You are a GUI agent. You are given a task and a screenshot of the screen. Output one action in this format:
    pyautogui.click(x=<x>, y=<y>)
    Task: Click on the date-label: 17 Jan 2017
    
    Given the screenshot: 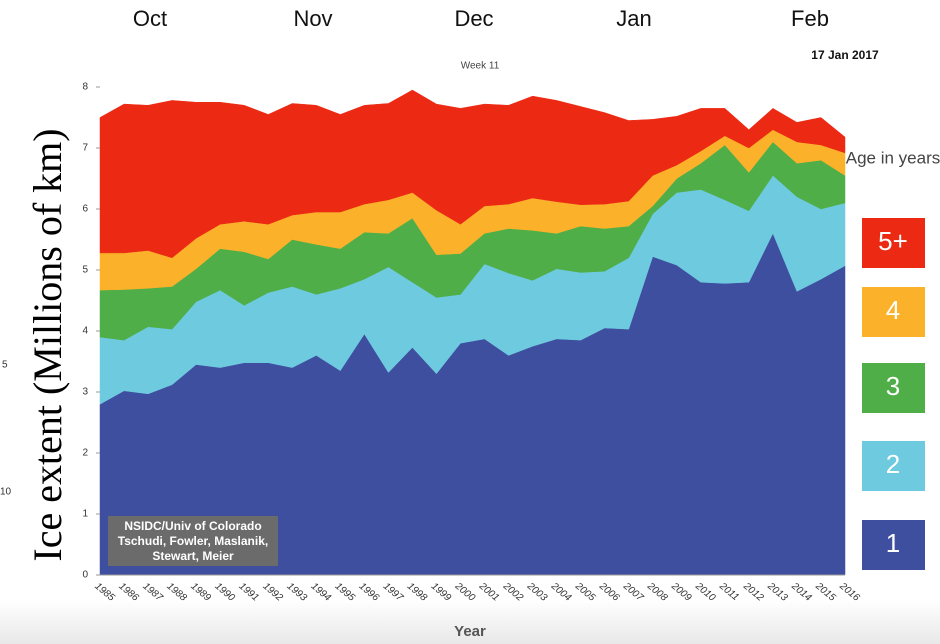 What is the action you would take?
    pyautogui.click(x=845, y=55)
    